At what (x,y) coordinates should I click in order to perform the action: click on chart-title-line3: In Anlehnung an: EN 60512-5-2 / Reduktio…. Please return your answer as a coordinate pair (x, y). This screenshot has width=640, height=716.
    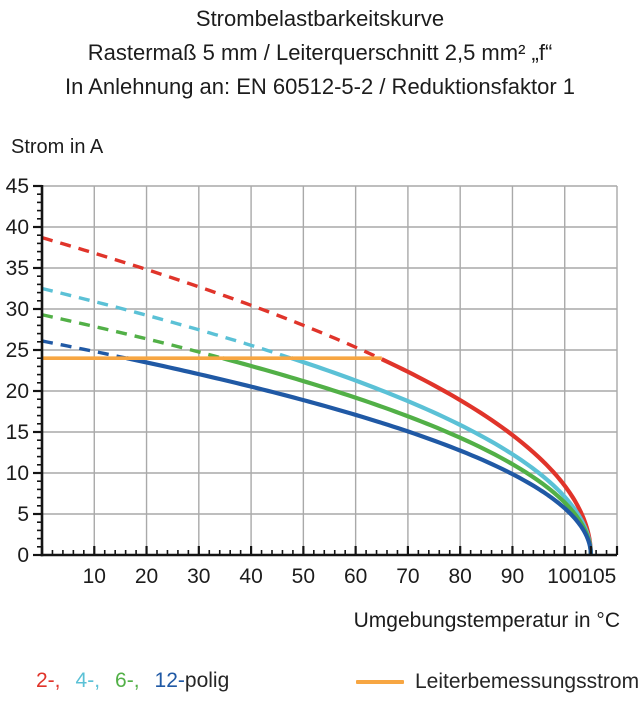
    Looking at the image, I should click on (319, 86).